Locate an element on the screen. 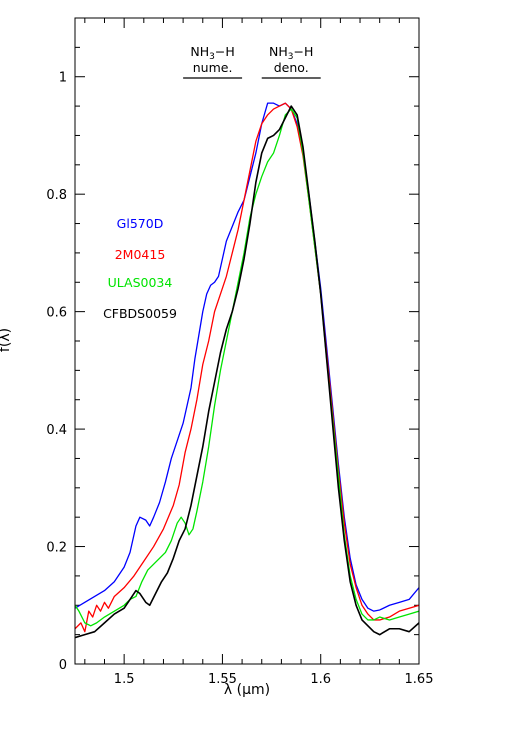 Image resolution: width=518 pixels, height=739 pixels. legend-item-gl570d: Gl570D is located at coordinates (140, 223).